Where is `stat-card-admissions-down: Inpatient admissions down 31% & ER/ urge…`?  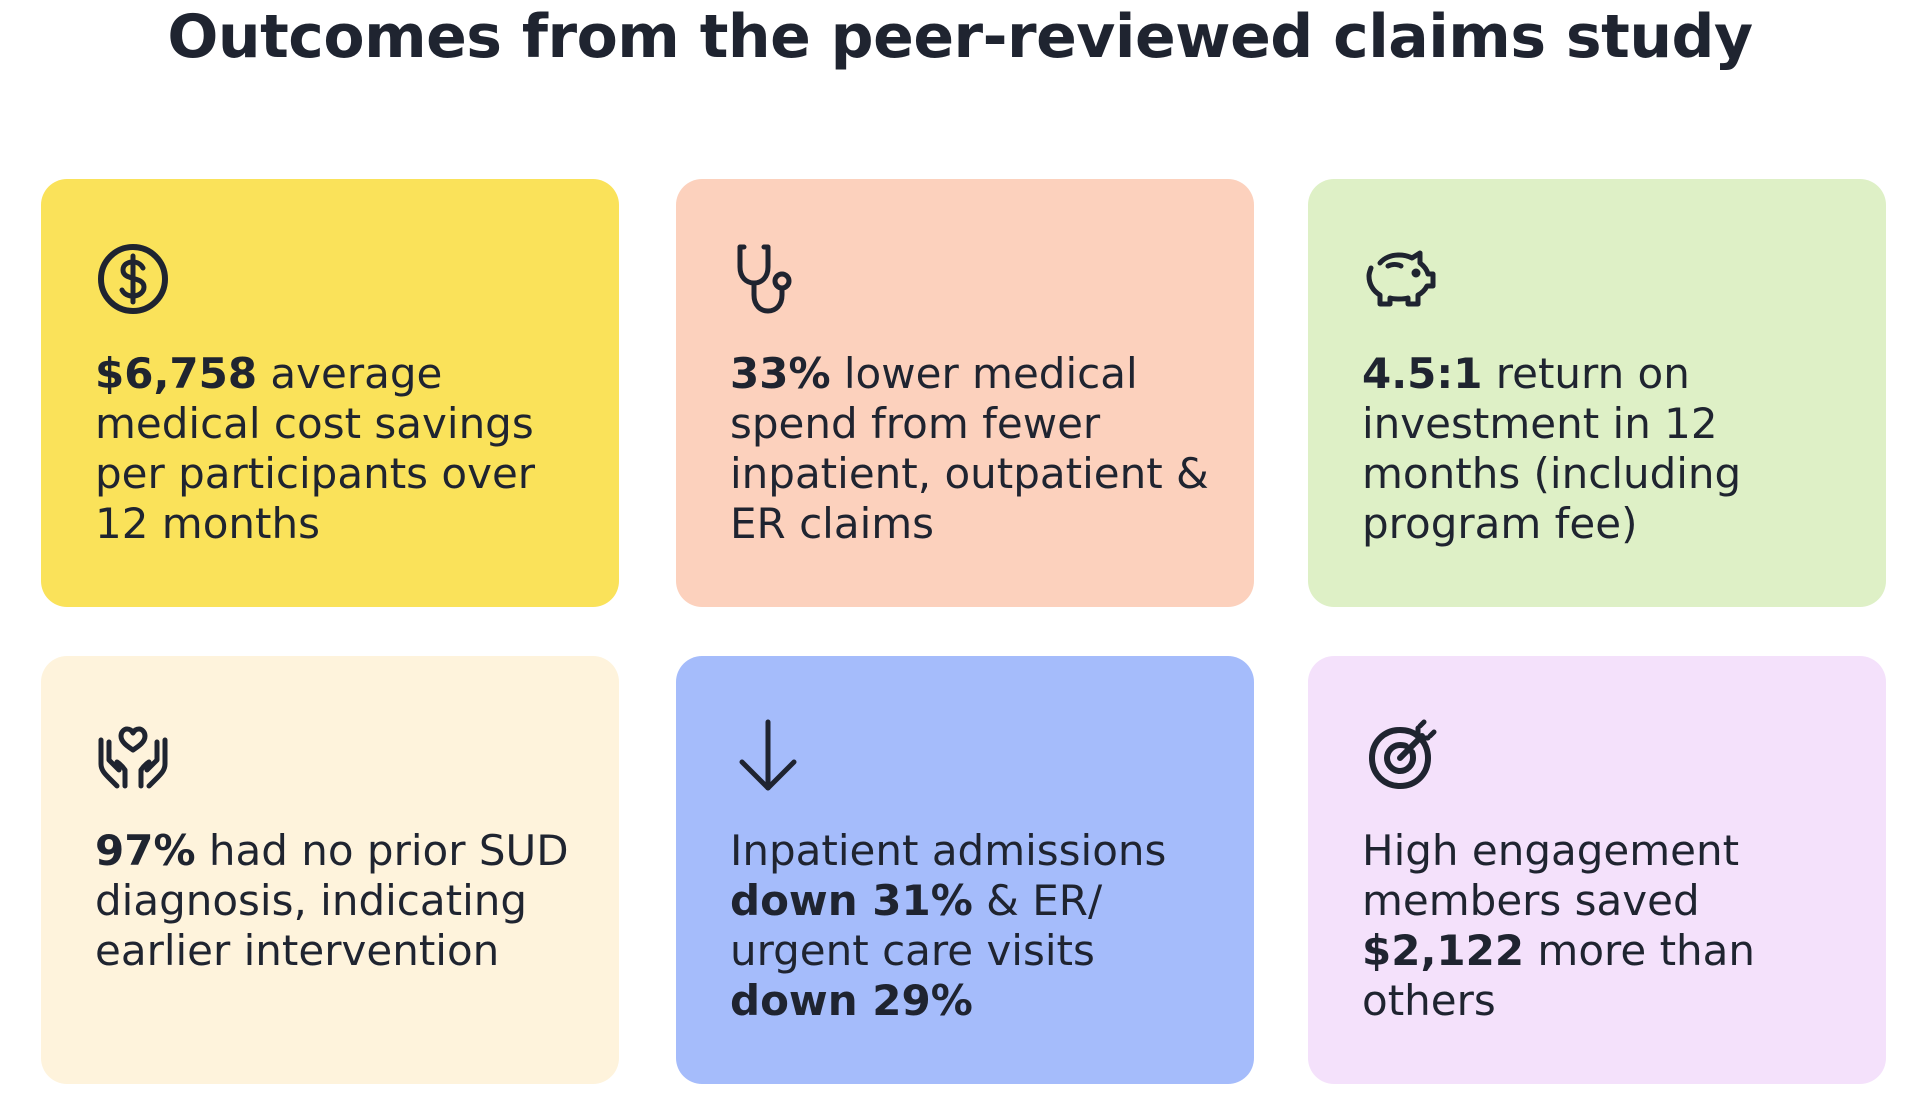 stat-card-admissions-down: Inpatient admissions down 31% & ER/ urge… is located at coordinates (965, 870).